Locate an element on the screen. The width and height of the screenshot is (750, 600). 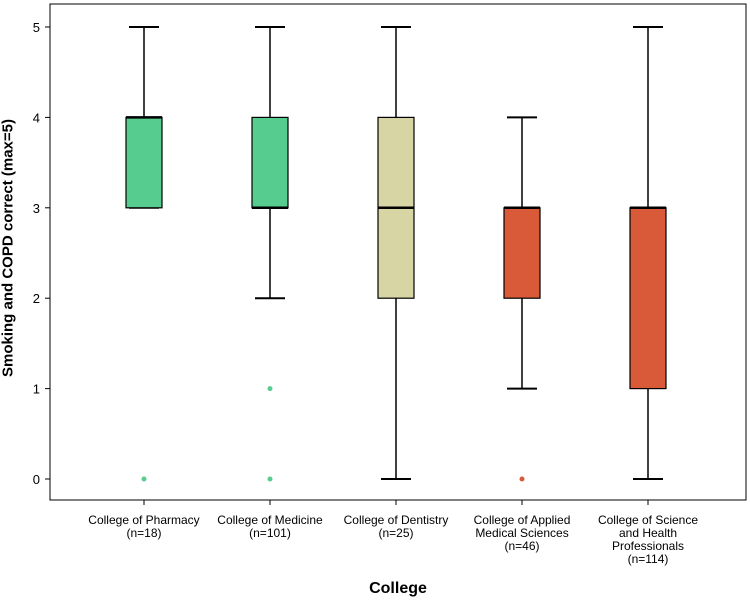
x-tick-label-line: College of Dentistry is located at coordinates (396, 520).